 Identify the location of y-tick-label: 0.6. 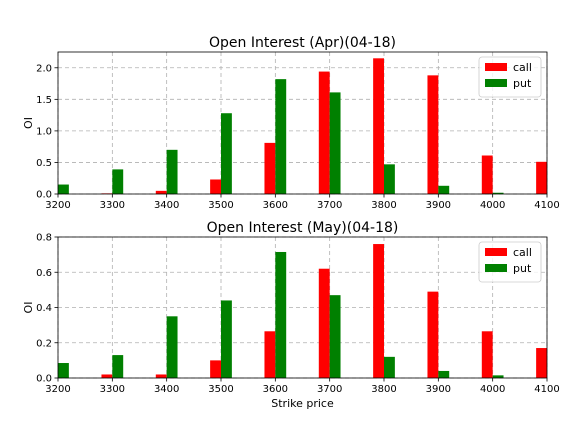
(44, 273).